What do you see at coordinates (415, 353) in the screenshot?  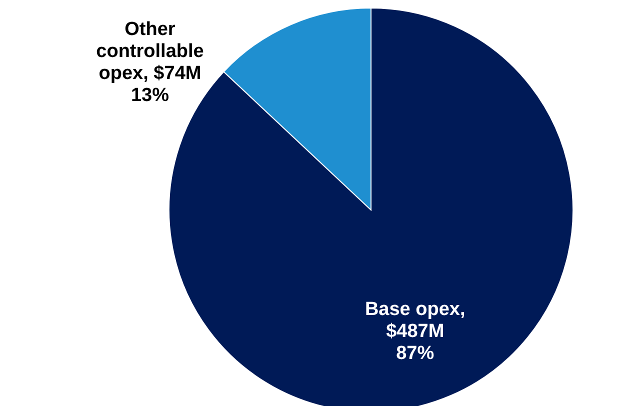 I see `data-label: 87%` at bounding box center [415, 353].